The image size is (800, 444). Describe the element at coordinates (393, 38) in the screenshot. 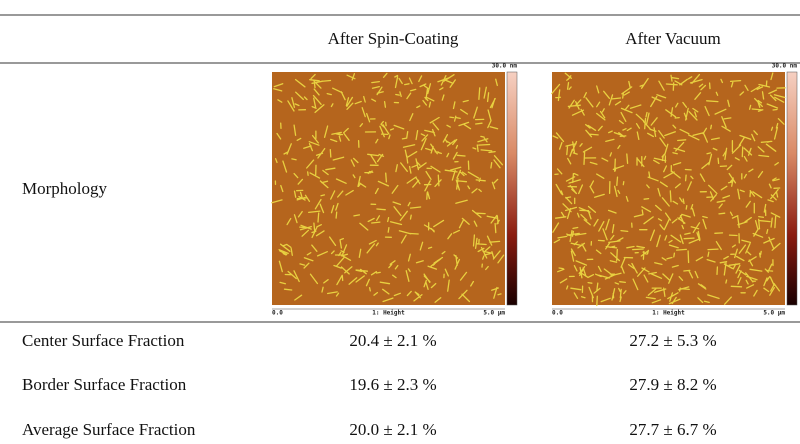

I see `column-header: After Spin-Coating` at that location.